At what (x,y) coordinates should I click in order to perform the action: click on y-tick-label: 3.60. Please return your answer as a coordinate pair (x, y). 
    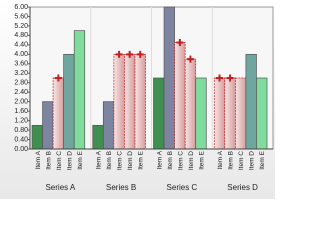
    Looking at the image, I should click on (21, 64).